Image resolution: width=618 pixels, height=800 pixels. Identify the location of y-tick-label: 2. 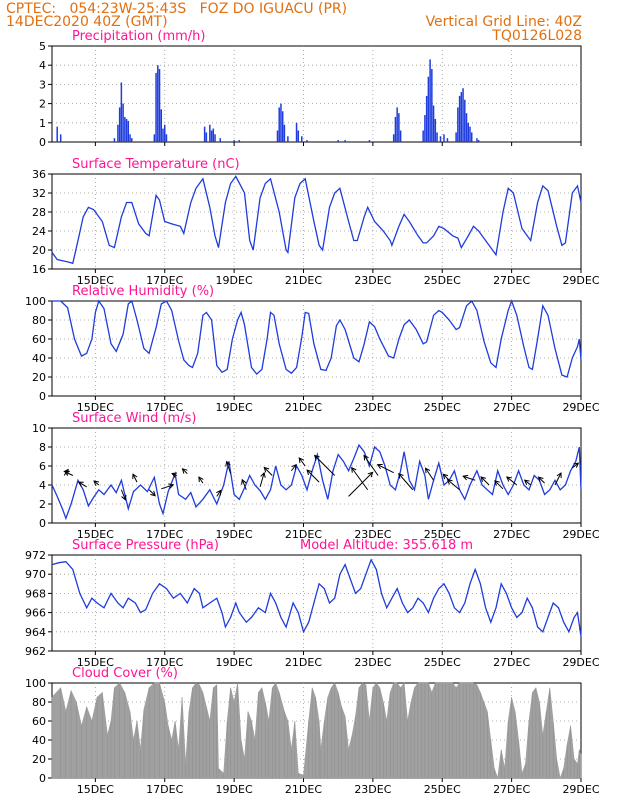
(42, 504).